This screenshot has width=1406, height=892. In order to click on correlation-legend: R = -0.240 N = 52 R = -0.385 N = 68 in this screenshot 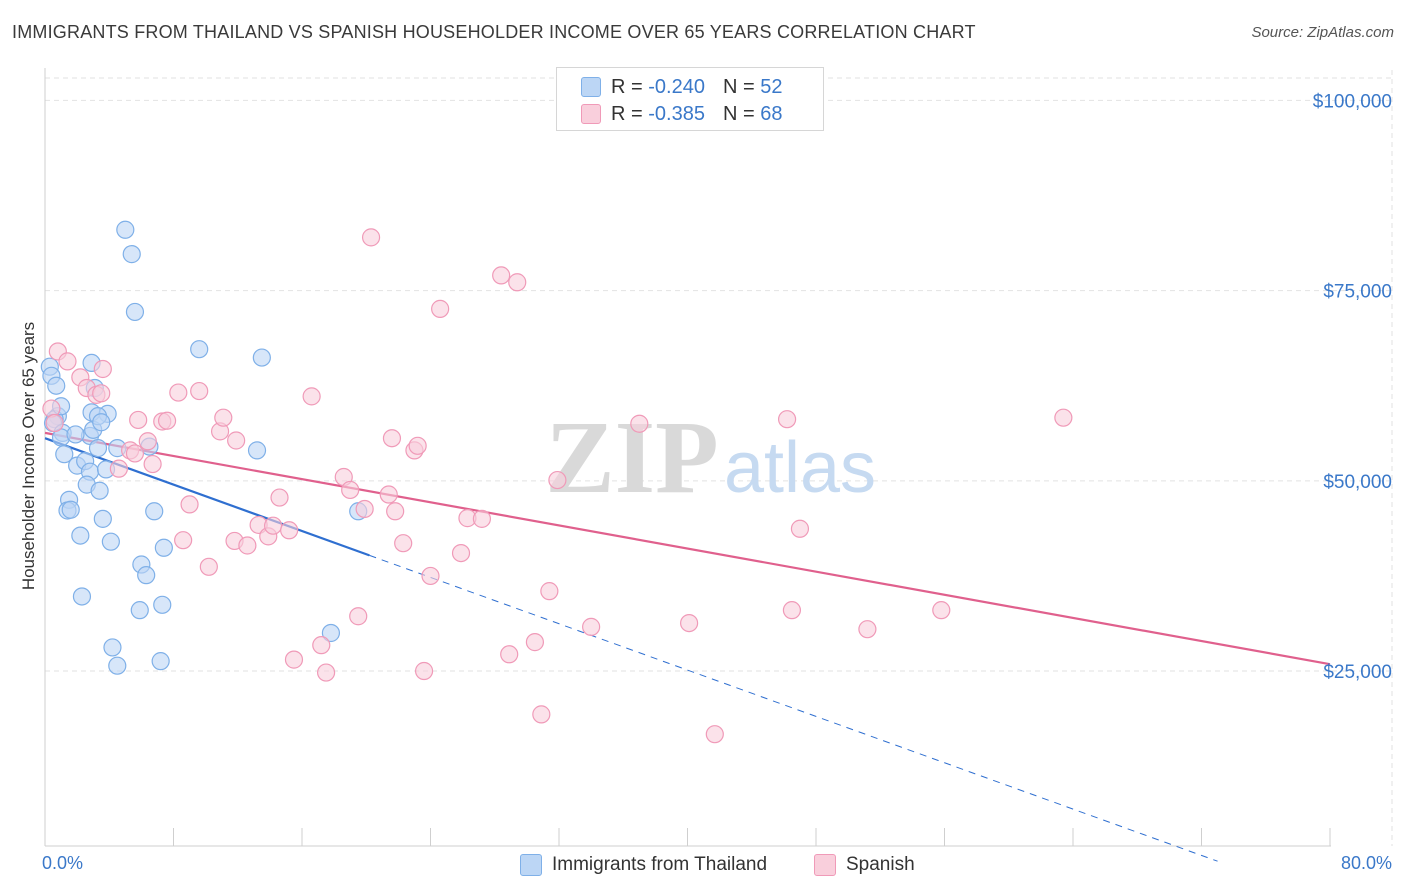, I will do `click(690, 99)`.